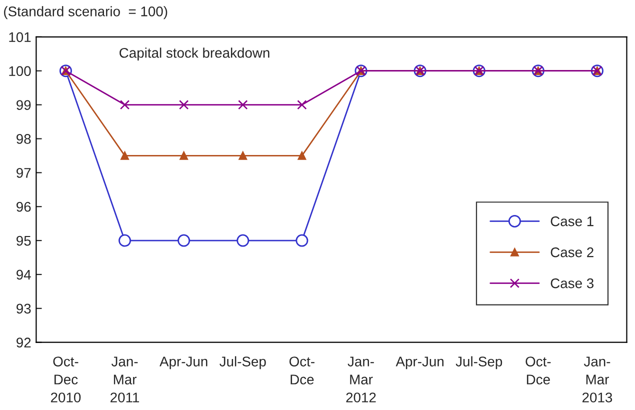  I want to click on legend-label: Case 1, so click(572, 221).